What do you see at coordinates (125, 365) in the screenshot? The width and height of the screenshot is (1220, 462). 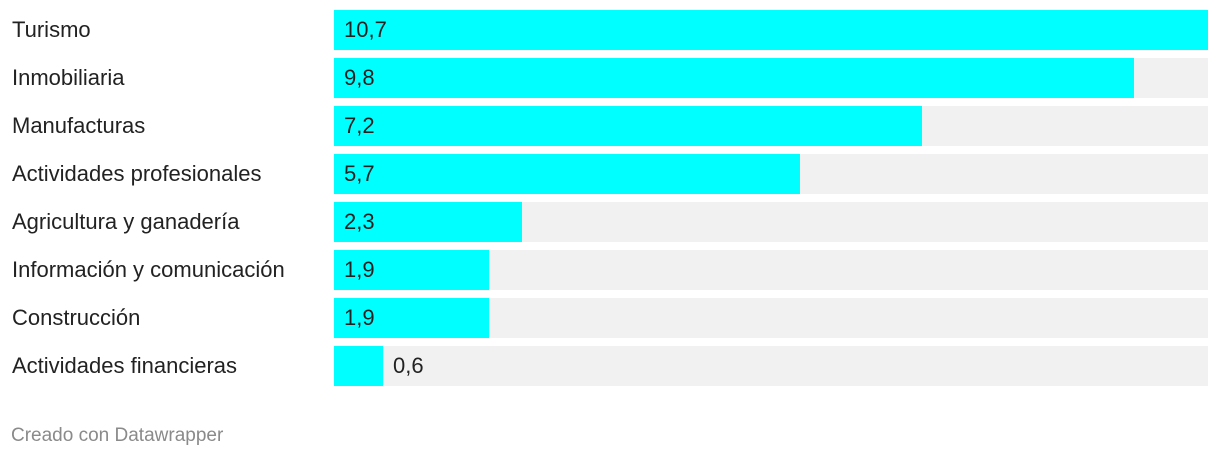 I see `category-label: Actividades financieras` at bounding box center [125, 365].